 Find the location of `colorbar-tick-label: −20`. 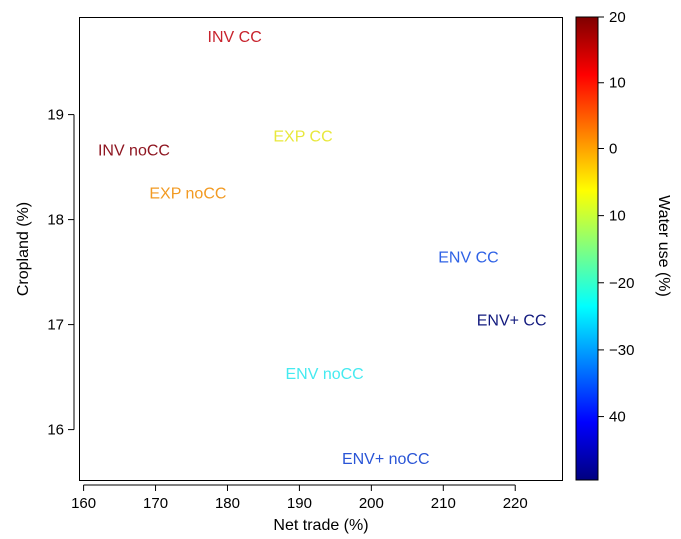

colorbar-tick-label: −20 is located at coordinates (621, 283).